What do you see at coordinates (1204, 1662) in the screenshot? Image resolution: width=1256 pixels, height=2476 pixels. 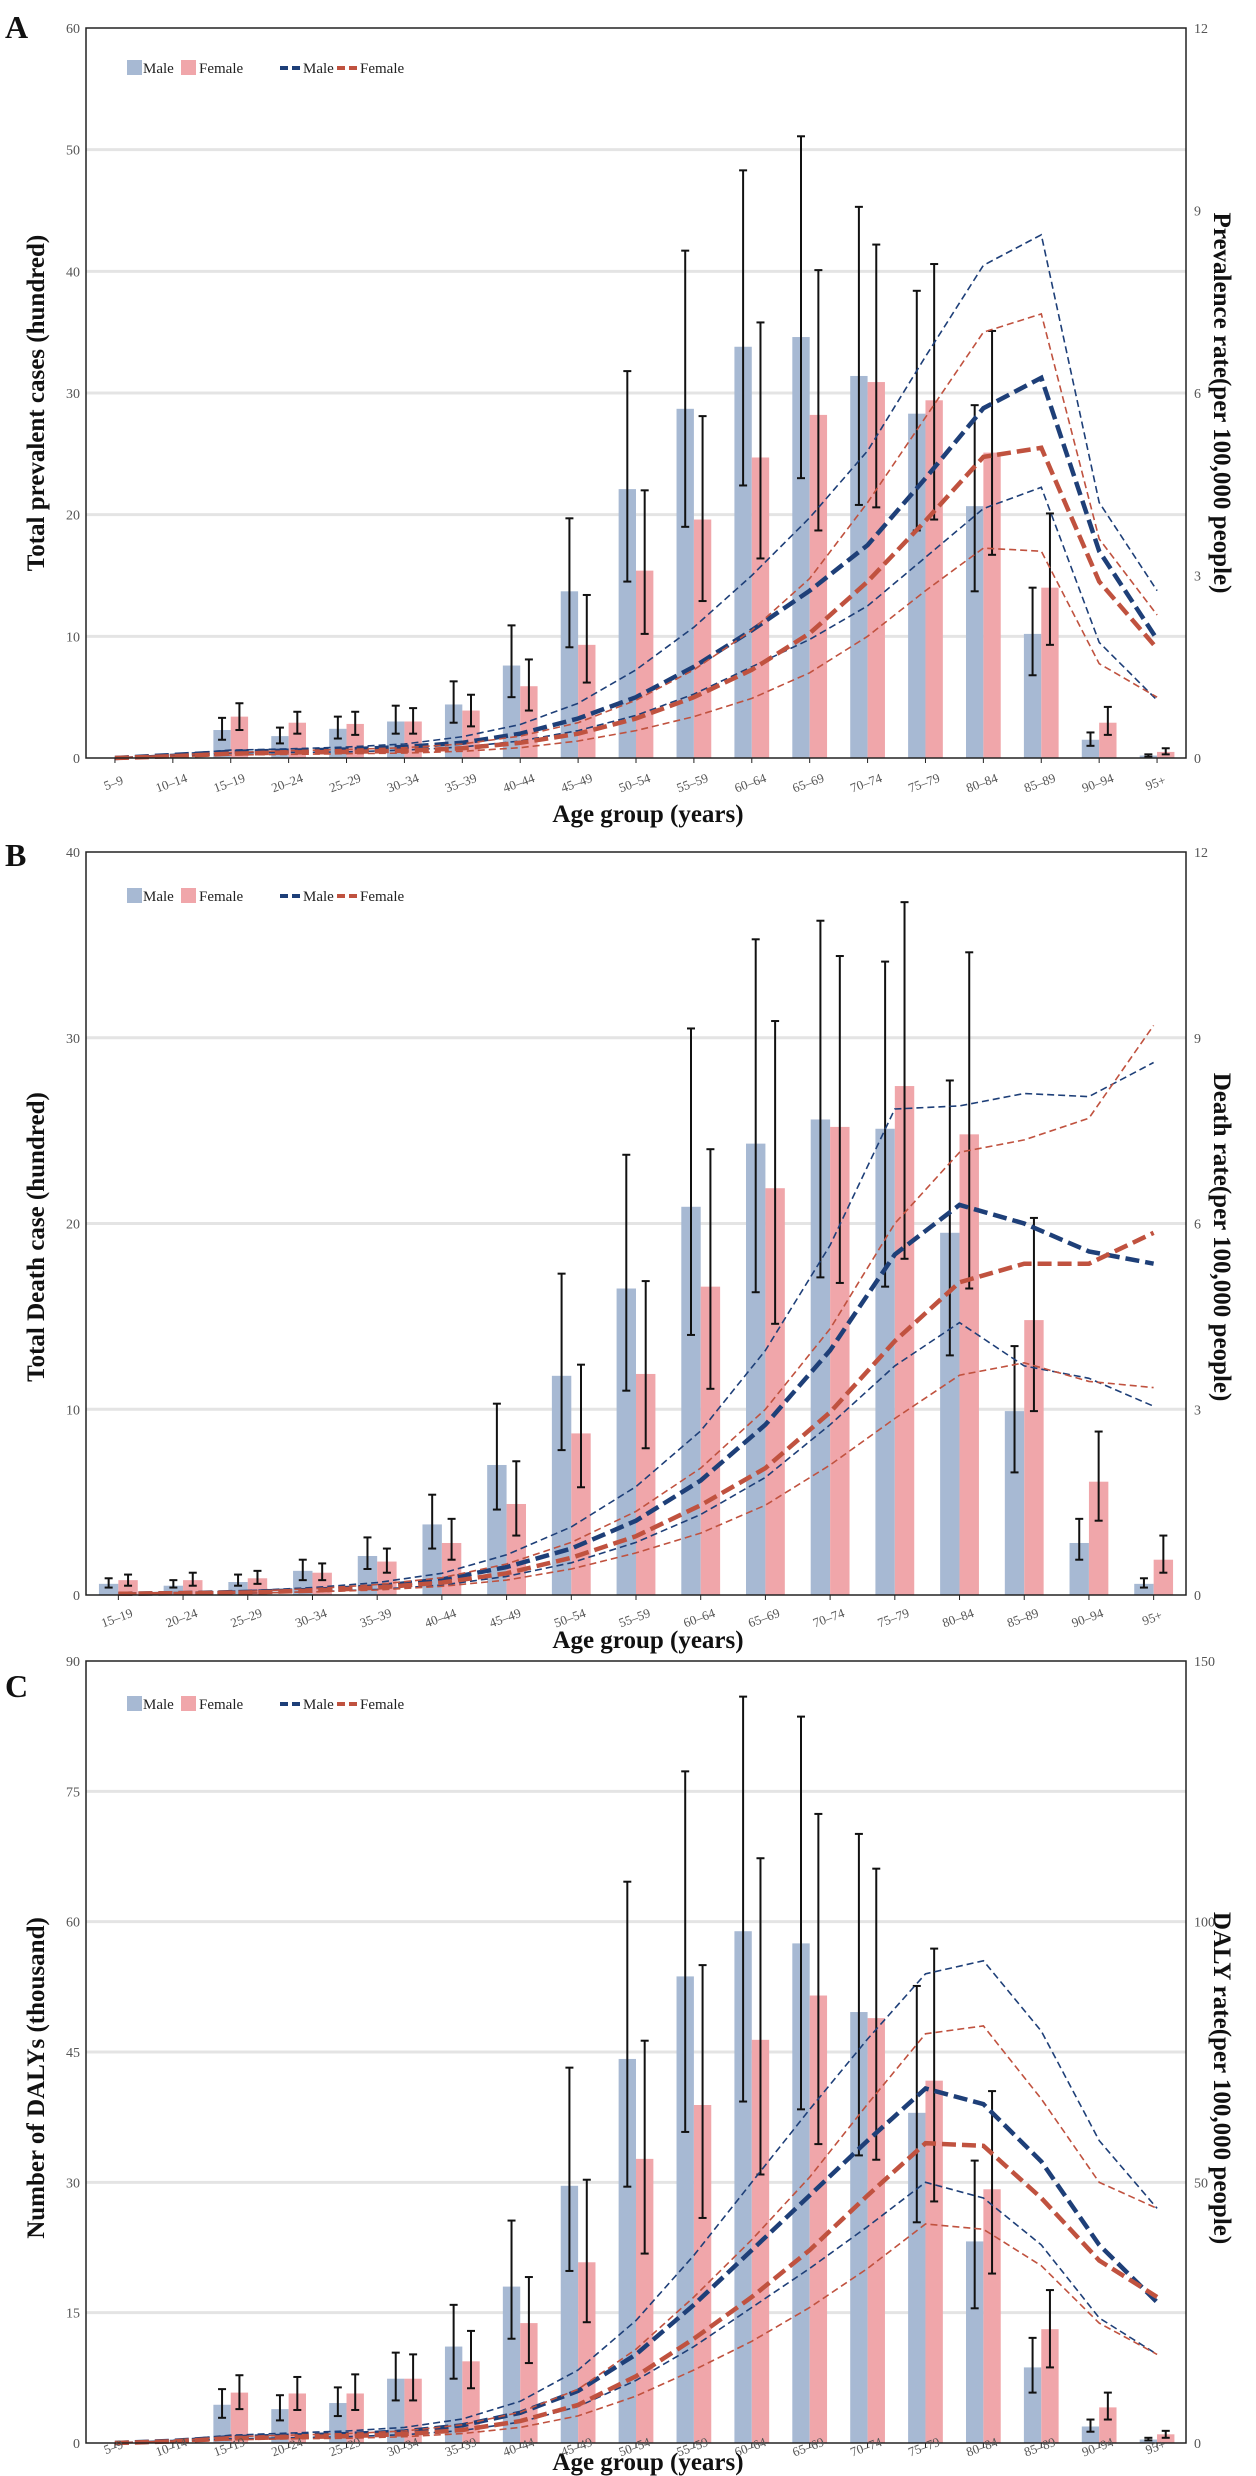 I see `y2-tick-label: 150` at bounding box center [1204, 1662].